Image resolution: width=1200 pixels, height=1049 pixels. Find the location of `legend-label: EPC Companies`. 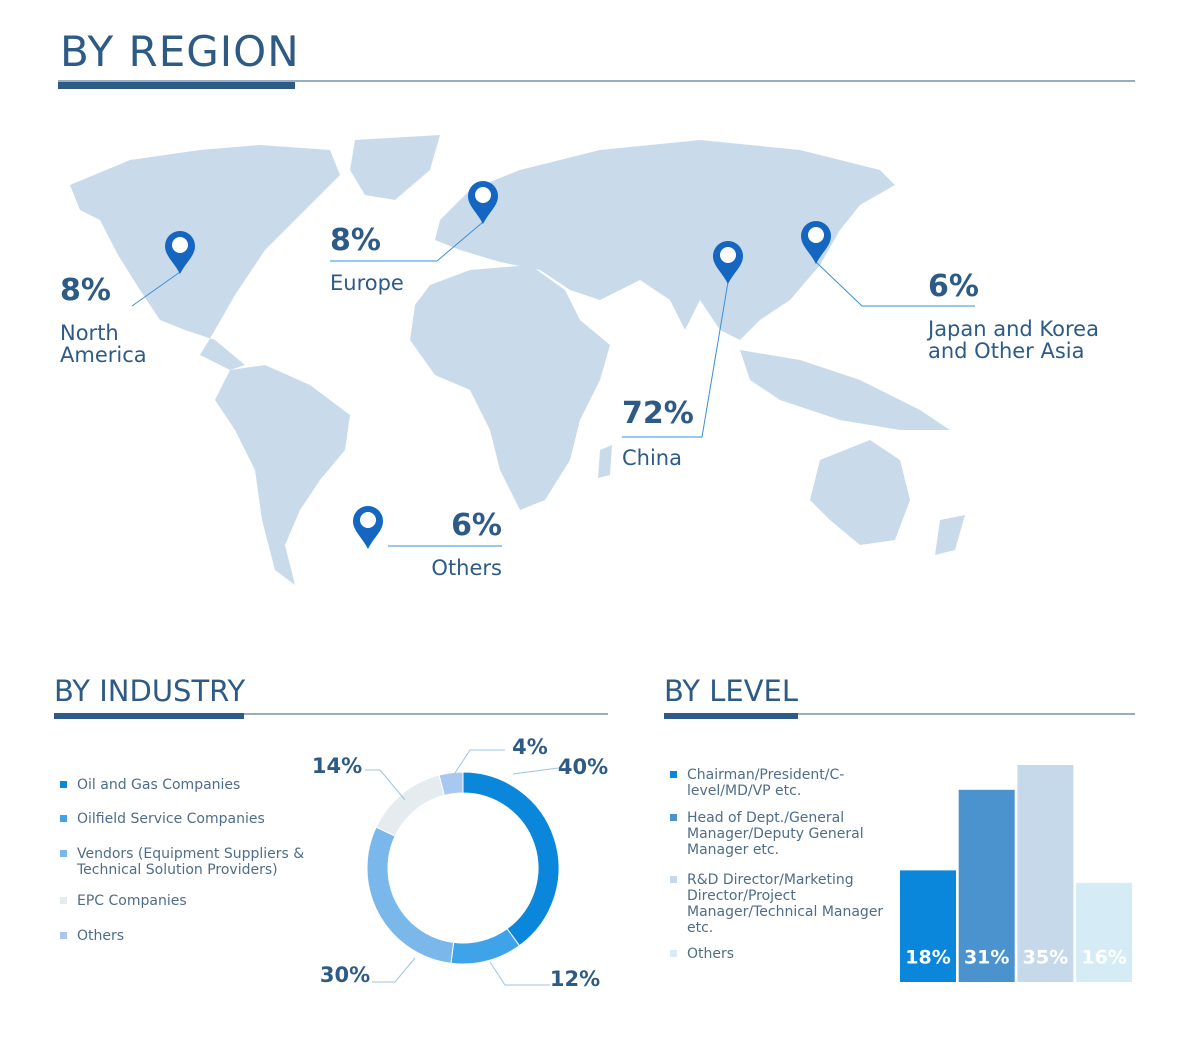

legend-label: EPC Companies is located at coordinates (132, 901).